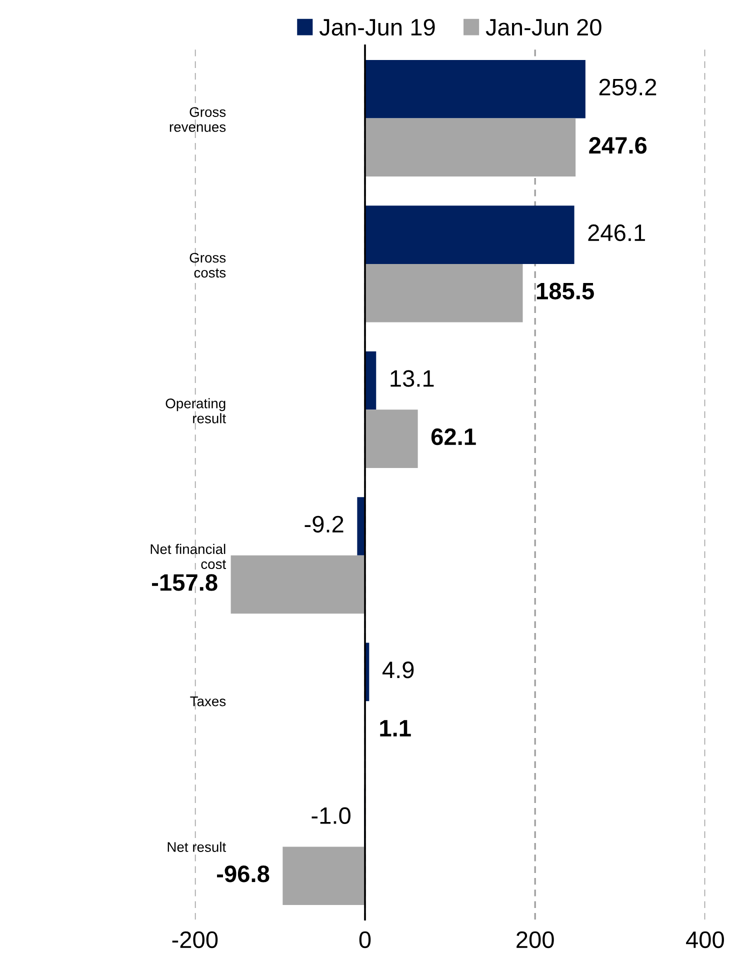 The image size is (730, 966). I want to click on legend-label: Jan-Jun 19, so click(377, 27).